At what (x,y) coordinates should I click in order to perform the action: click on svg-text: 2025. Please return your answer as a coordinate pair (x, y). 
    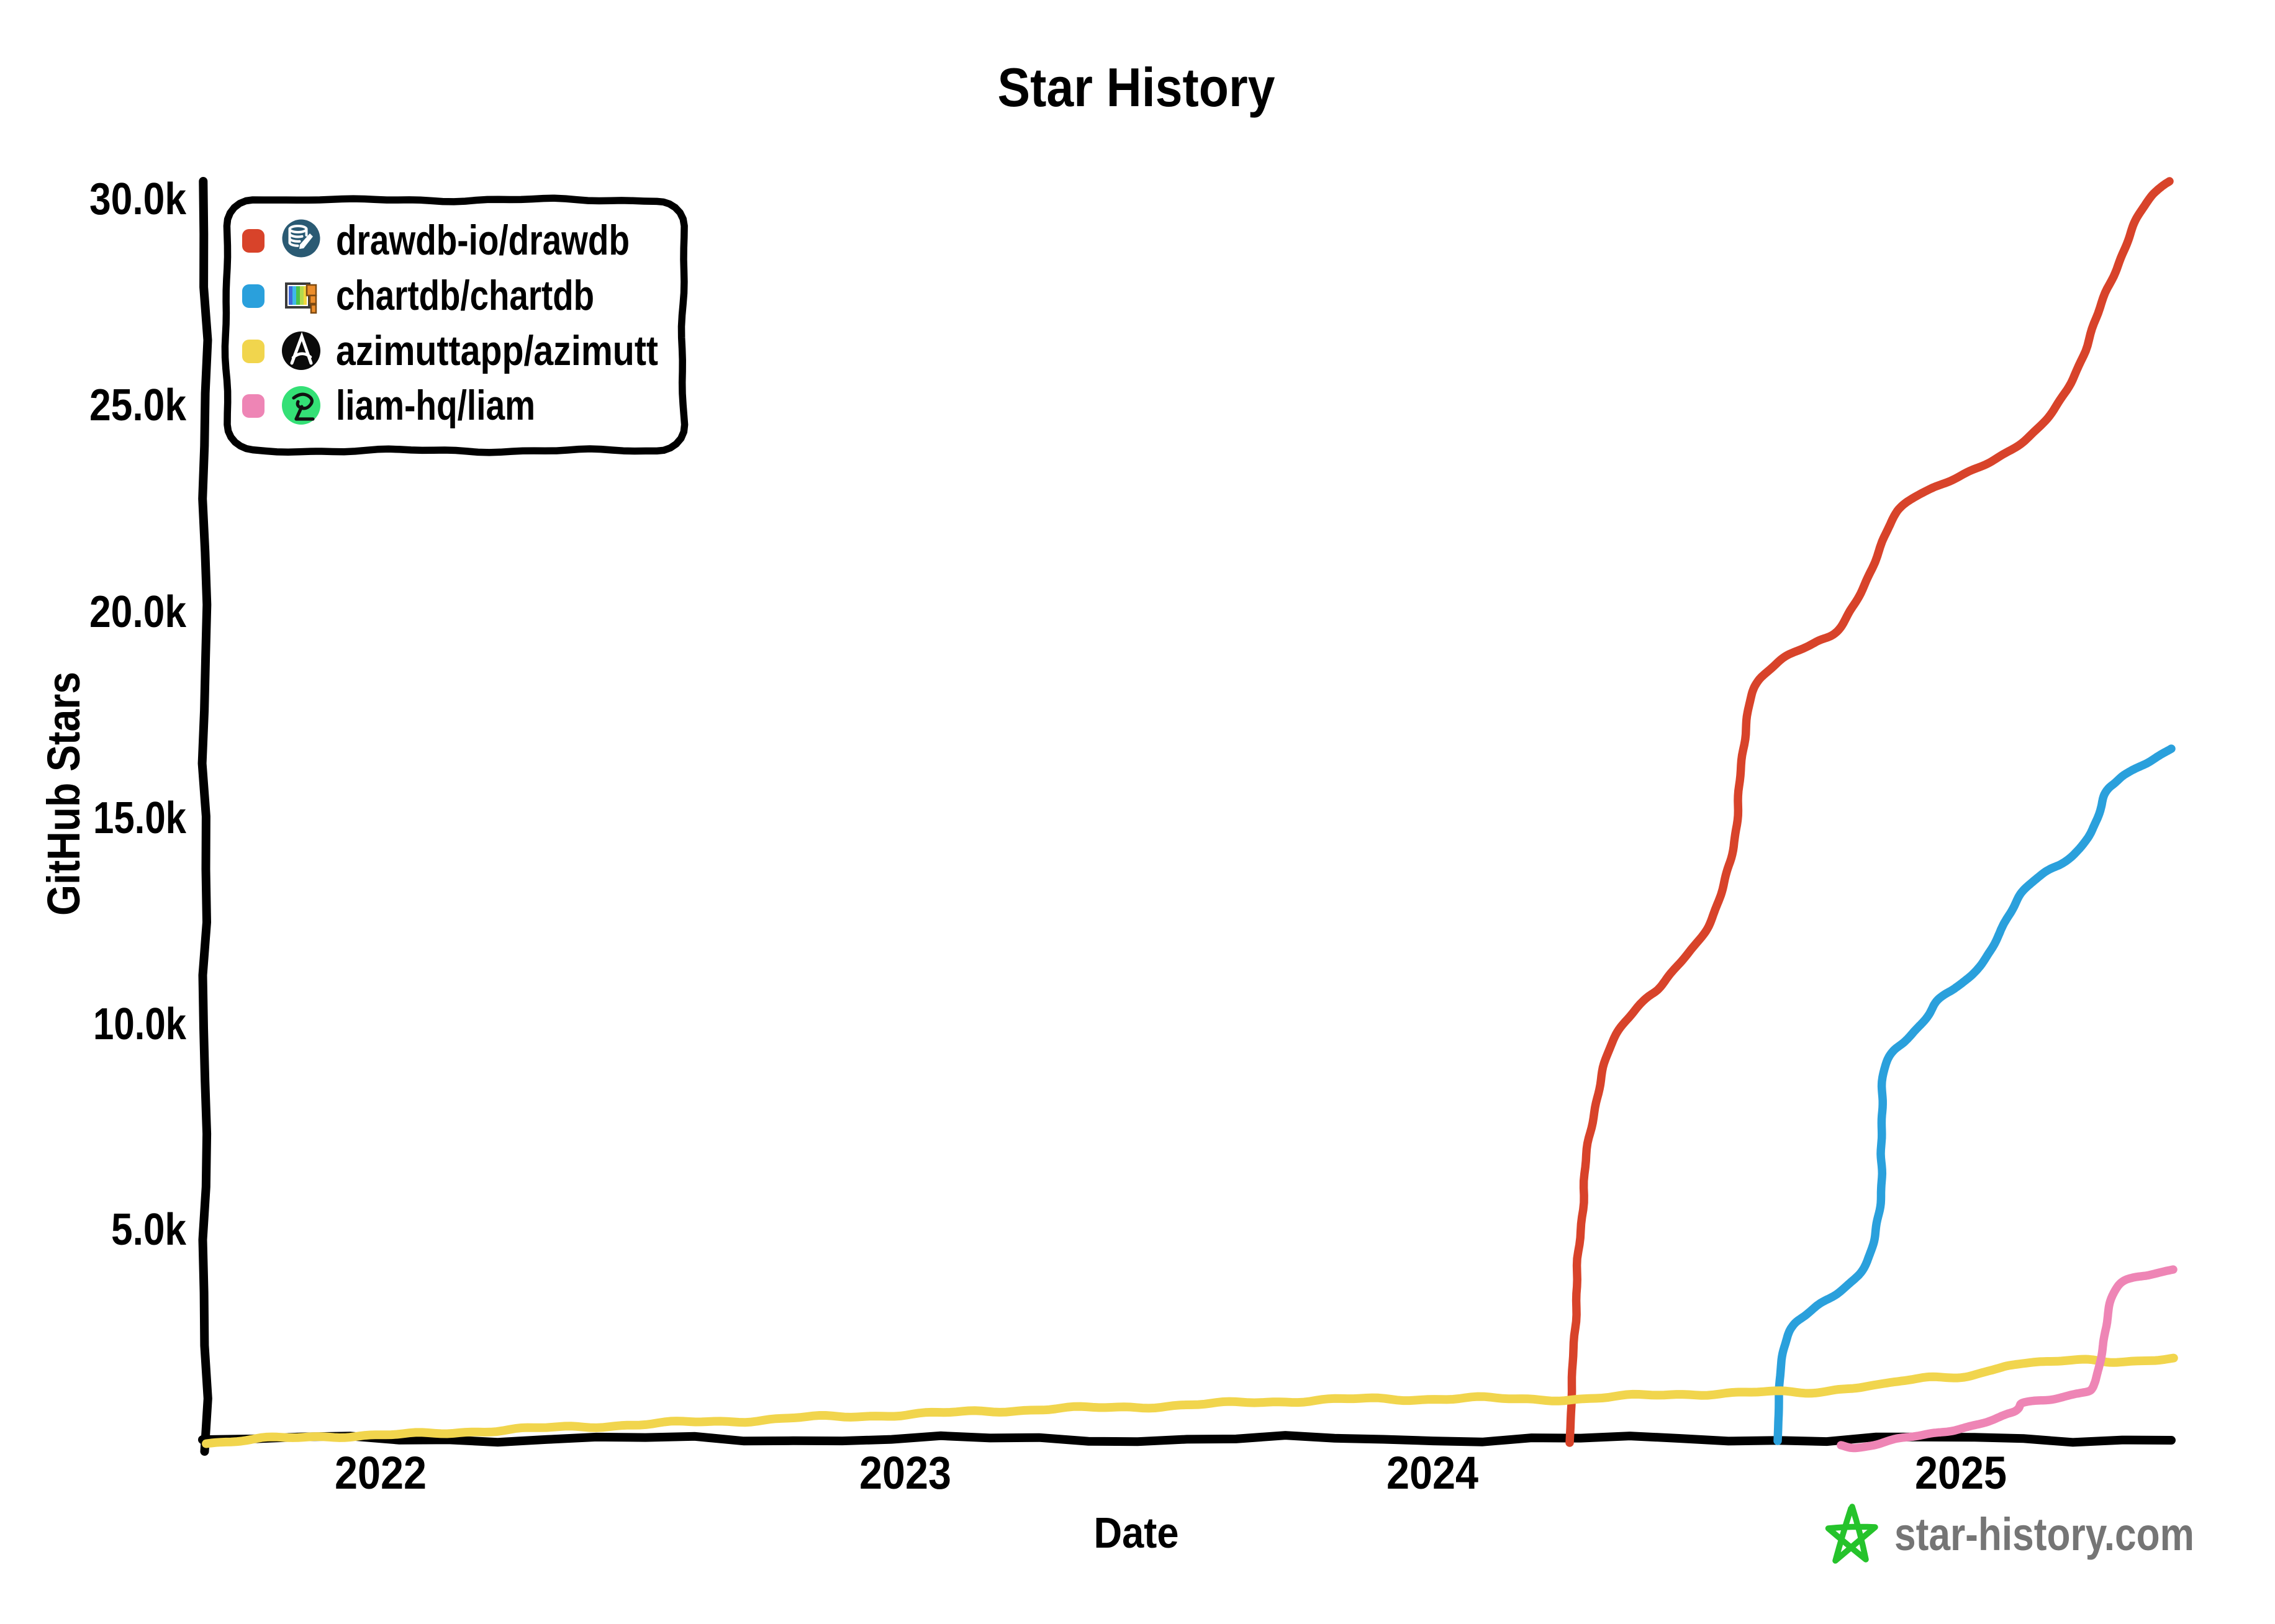
    Looking at the image, I should click on (1961, 1473).